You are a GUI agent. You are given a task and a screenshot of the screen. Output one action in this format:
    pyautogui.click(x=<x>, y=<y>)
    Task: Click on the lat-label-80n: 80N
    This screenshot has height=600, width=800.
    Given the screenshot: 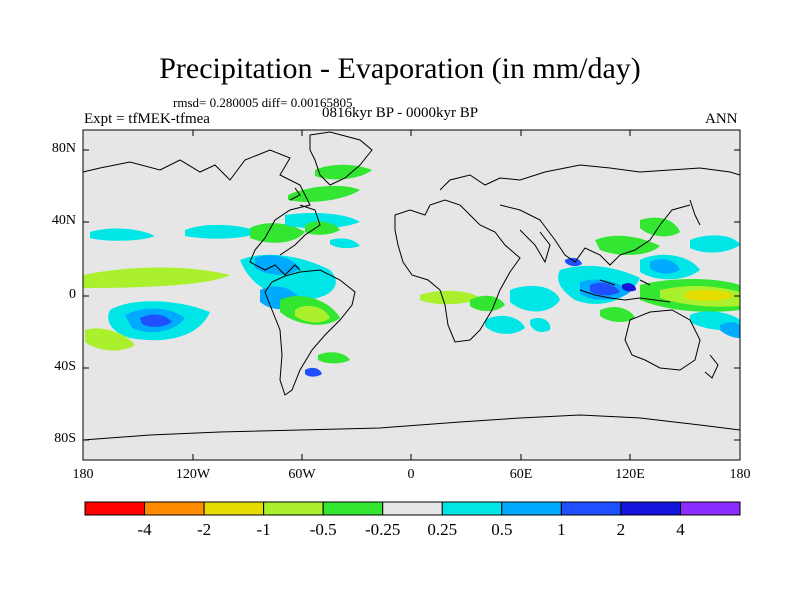 What is the action you would take?
    pyautogui.click(x=63, y=148)
    